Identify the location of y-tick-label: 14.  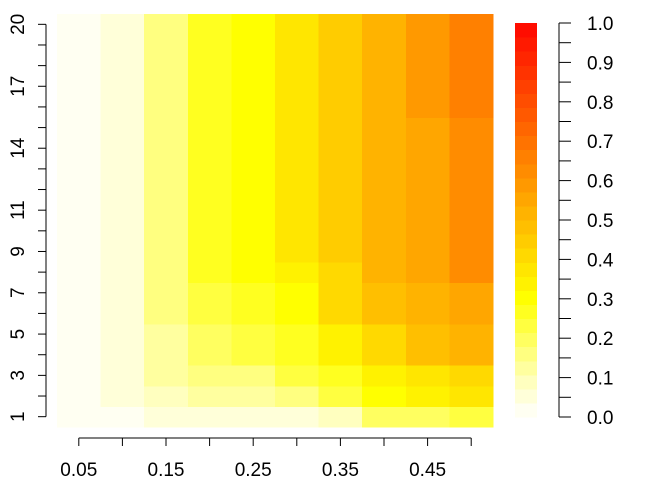
(18, 148).